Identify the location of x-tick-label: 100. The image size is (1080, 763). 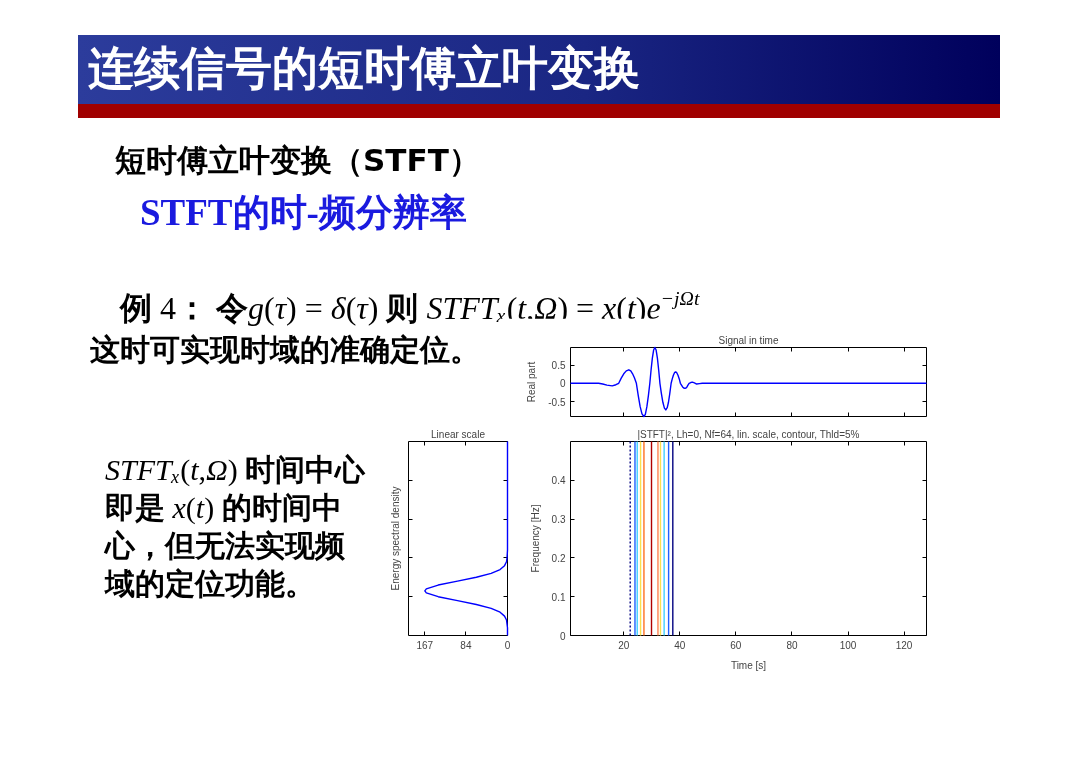
(848, 645).